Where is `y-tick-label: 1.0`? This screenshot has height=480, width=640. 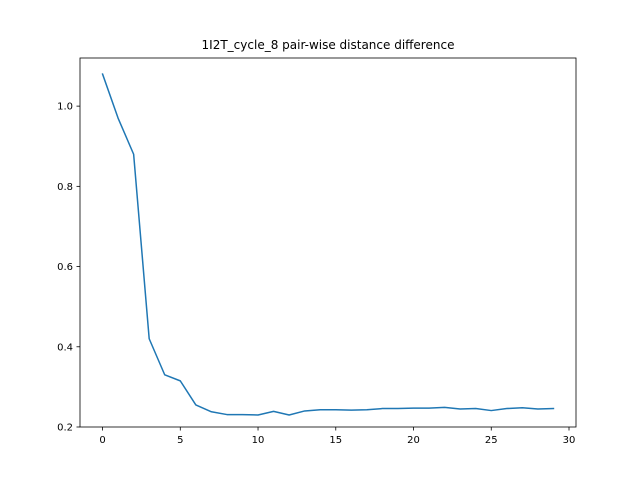 y-tick-label: 1.0 is located at coordinates (65, 107).